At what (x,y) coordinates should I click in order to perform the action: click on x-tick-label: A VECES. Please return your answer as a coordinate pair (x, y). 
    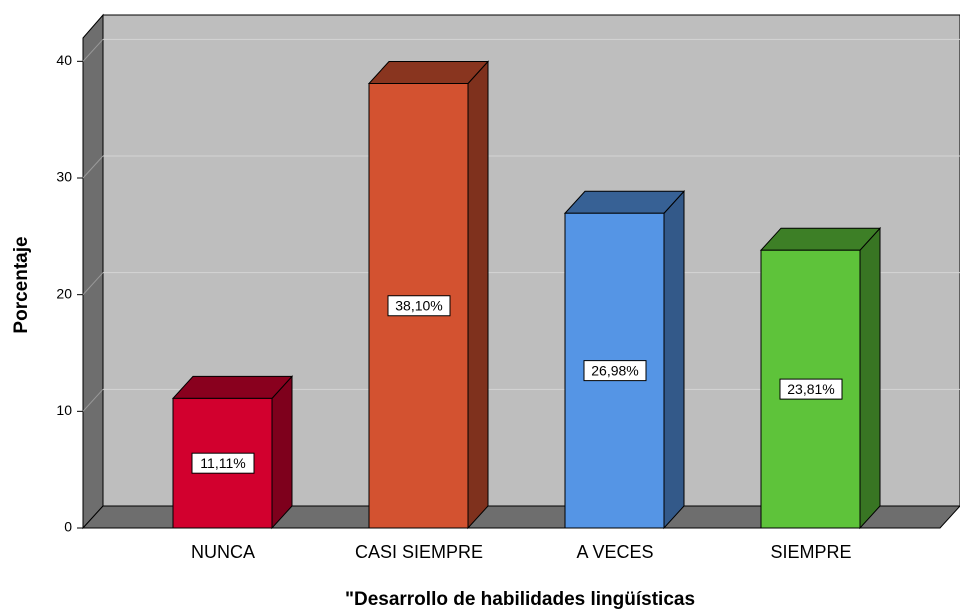
    Looking at the image, I should click on (614, 552).